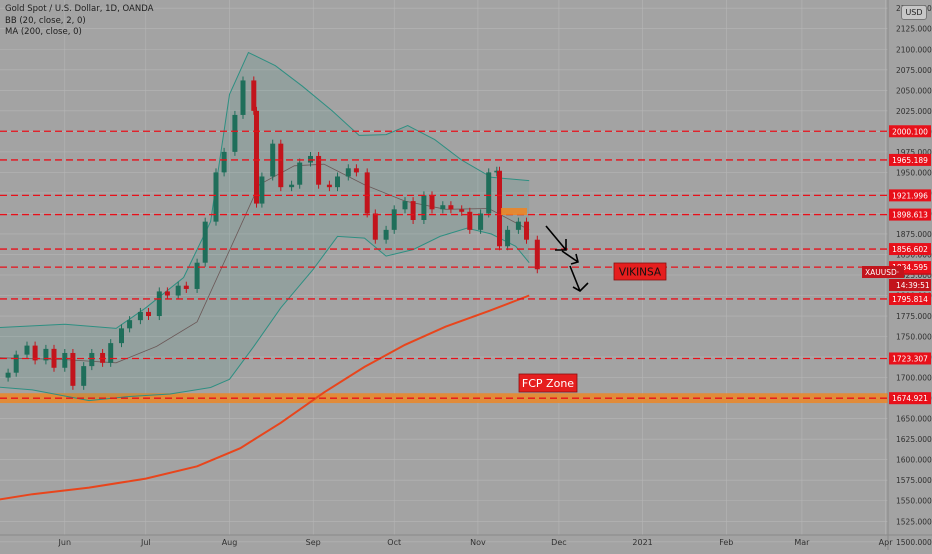 This screenshot has height=554, width=932. Describe the element at coordinates (914, 460) in the screenshot. I see `y-tick-label: 1600.000` at that location.